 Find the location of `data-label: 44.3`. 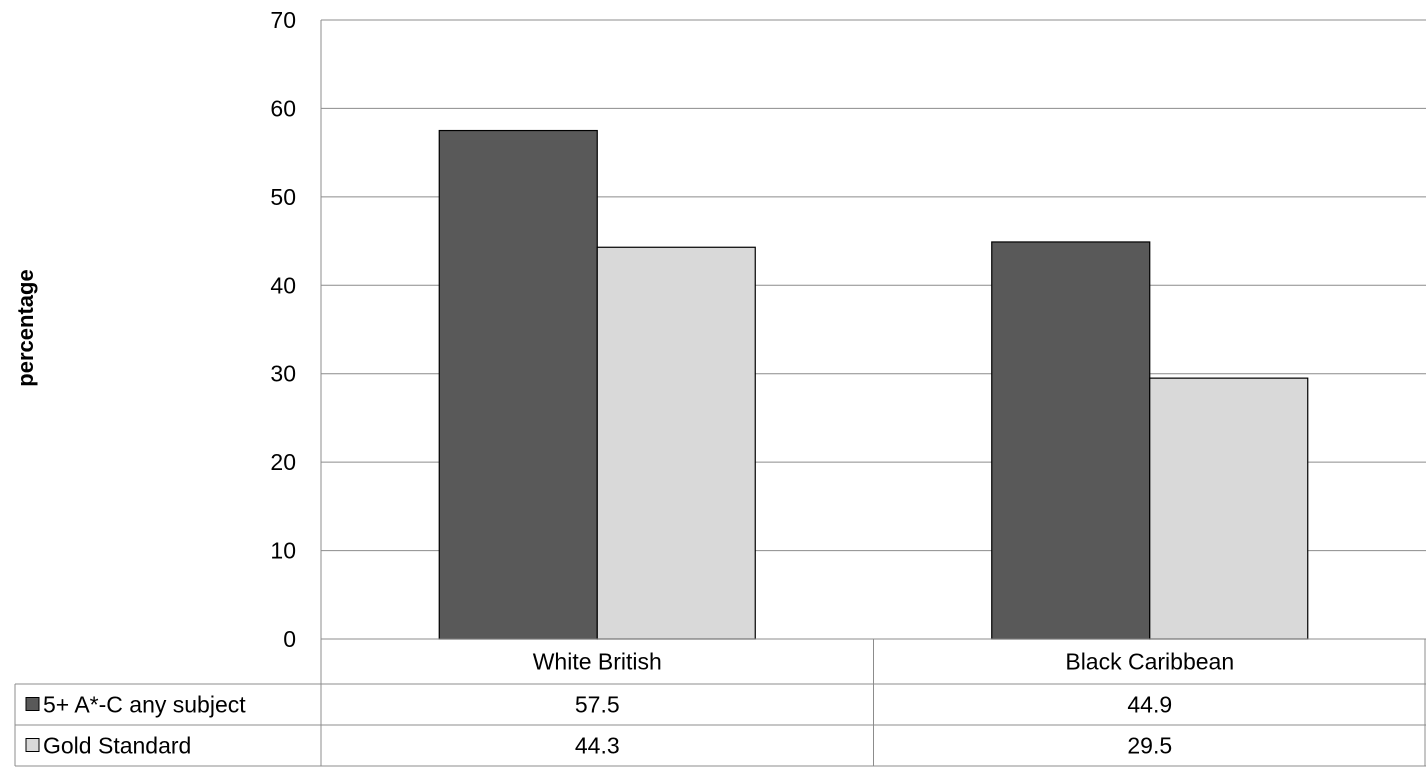

data-label: 44.3 is located at coordinates (597, 746).